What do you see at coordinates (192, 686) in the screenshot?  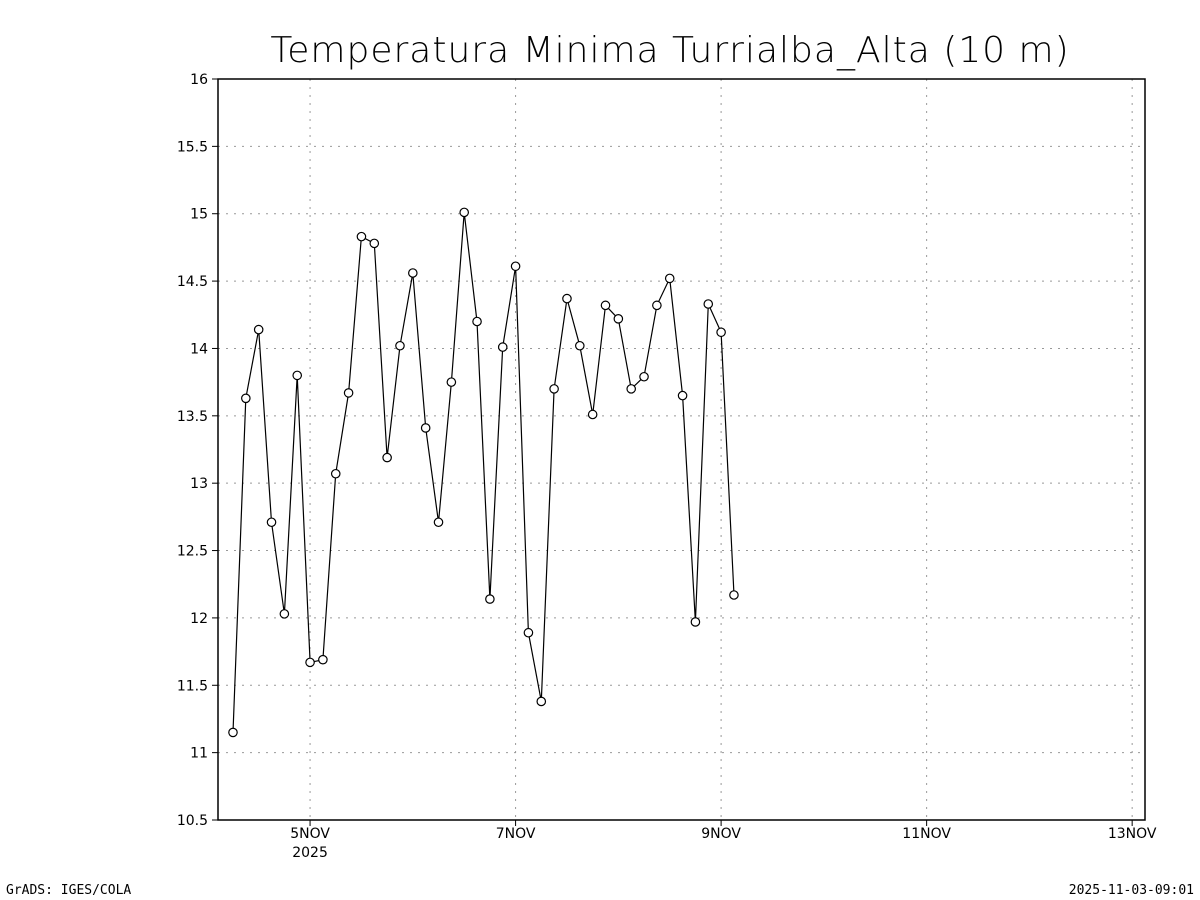 I see `y-tick-label: 11.5` at bounding box center [192, 686].